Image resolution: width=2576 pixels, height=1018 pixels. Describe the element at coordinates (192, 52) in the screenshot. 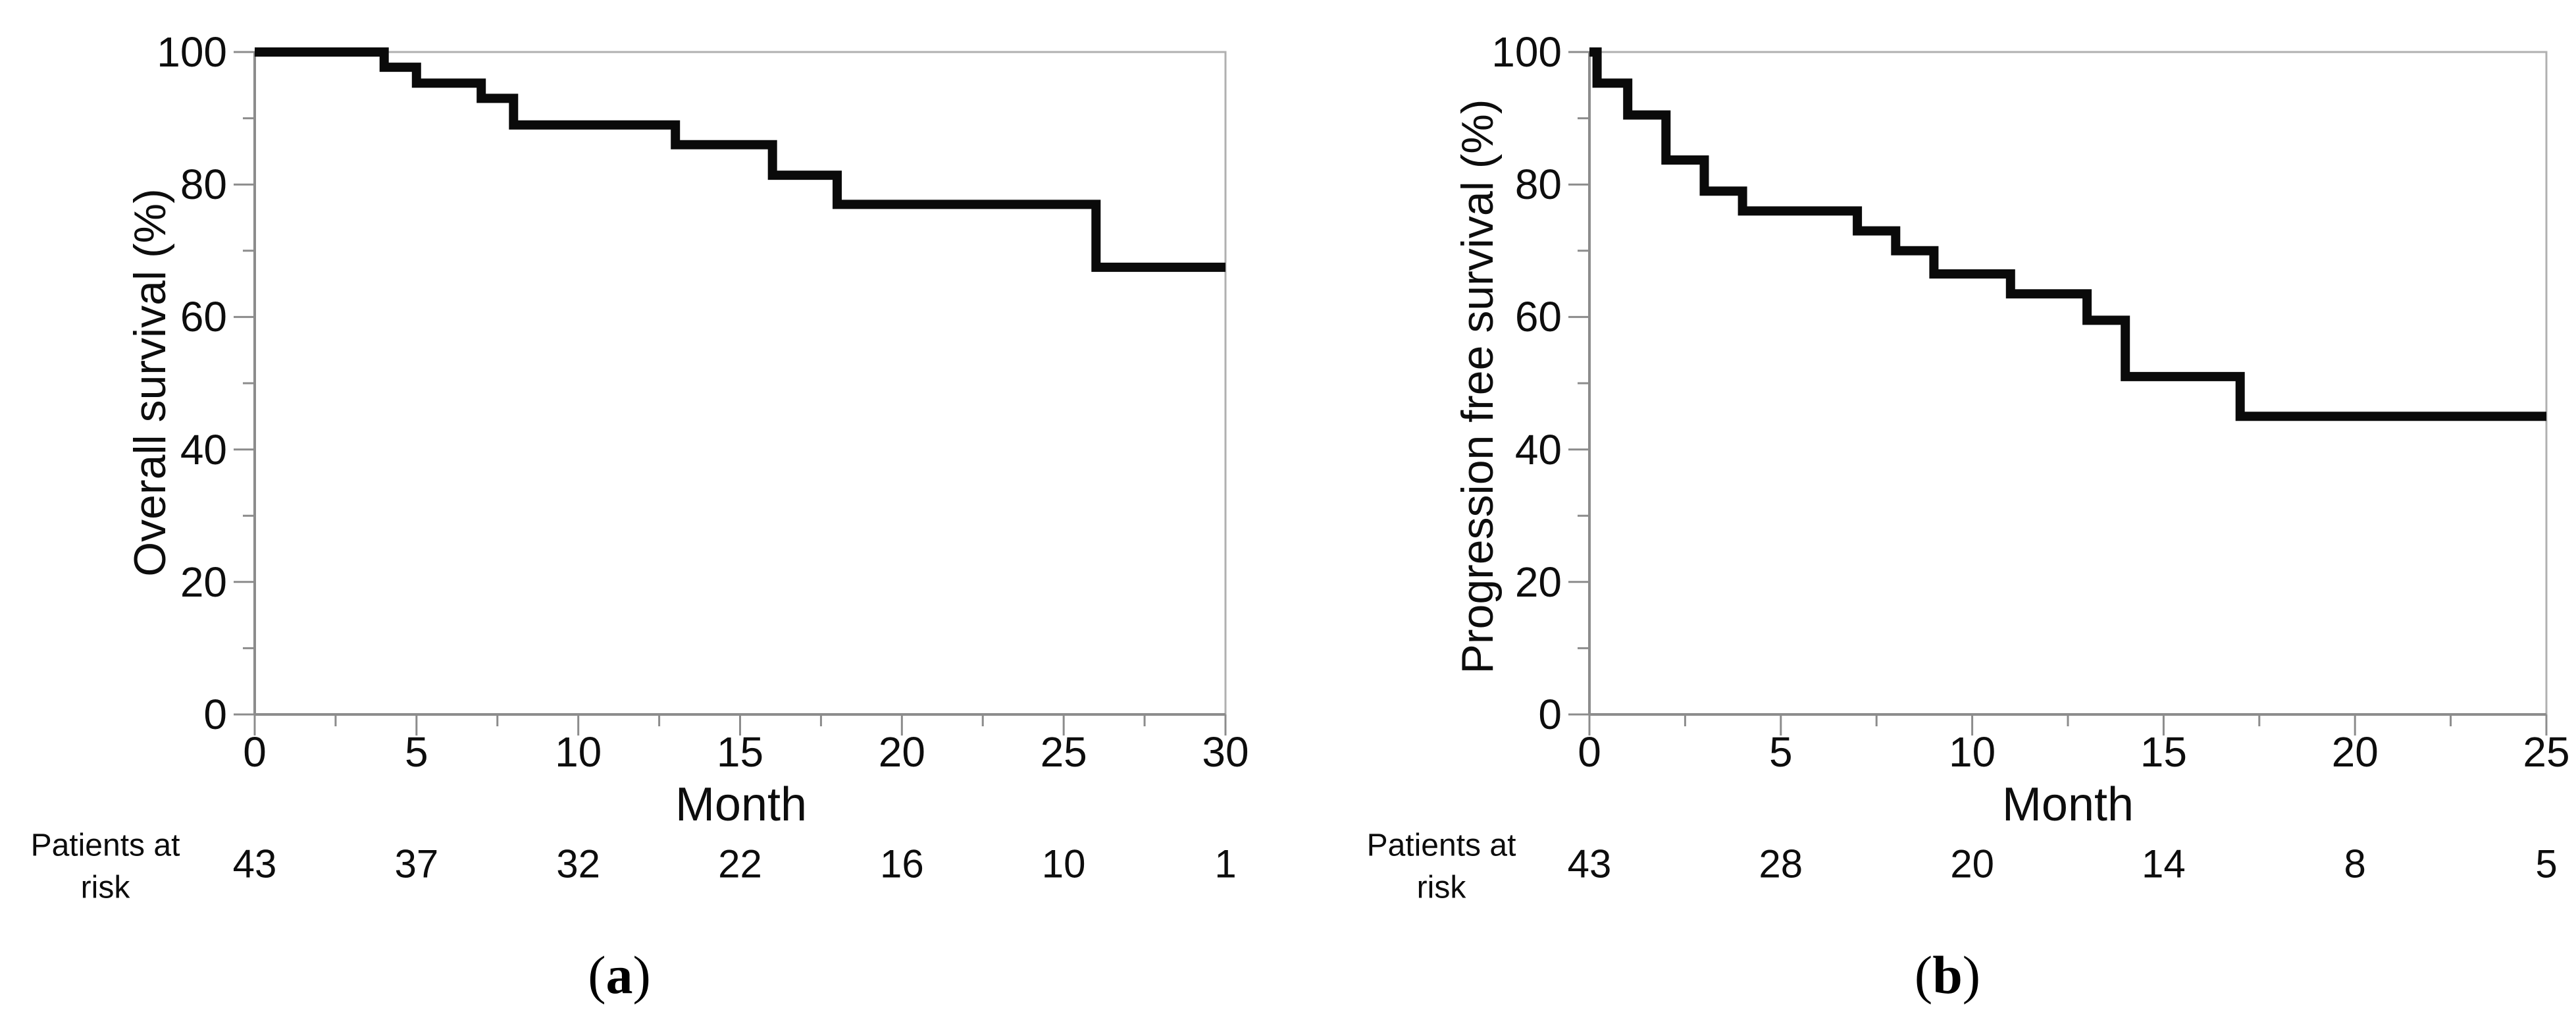

I see `panel-a-y-tick-label: 100` at that location.